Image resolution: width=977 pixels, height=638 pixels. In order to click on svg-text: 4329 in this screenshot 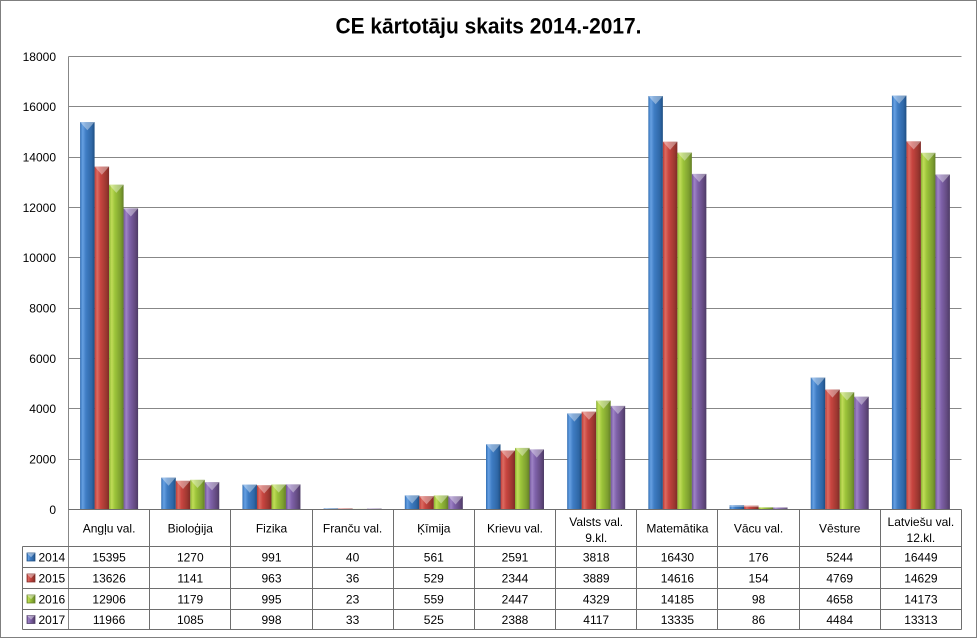, I will do `click(596, 599)`.